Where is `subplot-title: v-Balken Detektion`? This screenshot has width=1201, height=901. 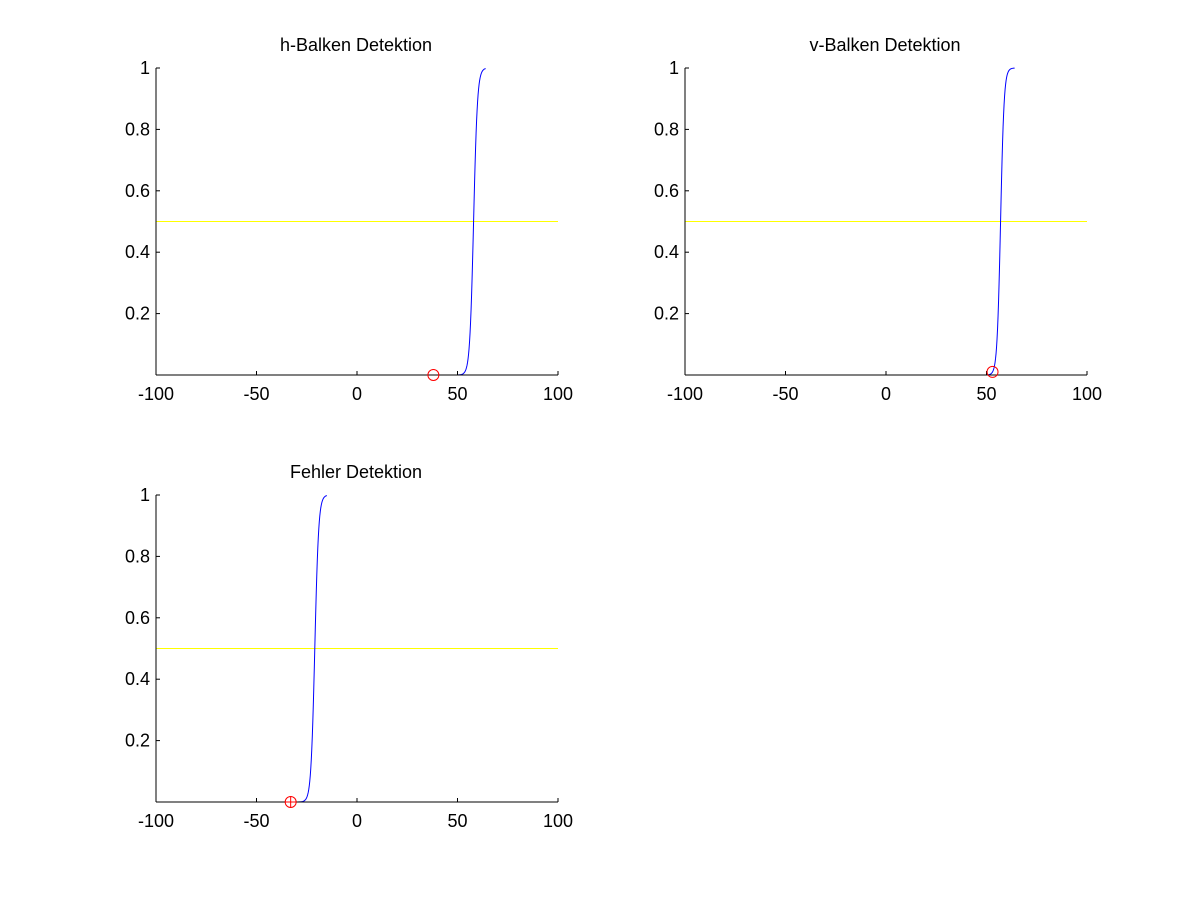 subplot-title: v-Balken Detektion is located at coordinates (884, 45).